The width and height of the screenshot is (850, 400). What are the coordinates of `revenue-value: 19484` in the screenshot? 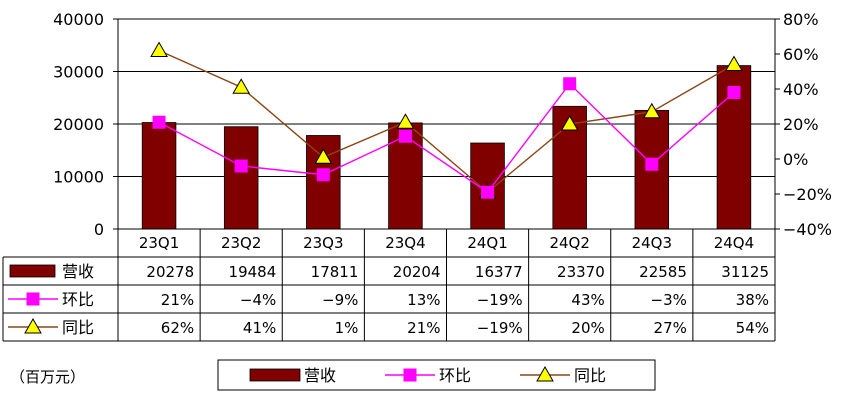 It's located at (253, 272).